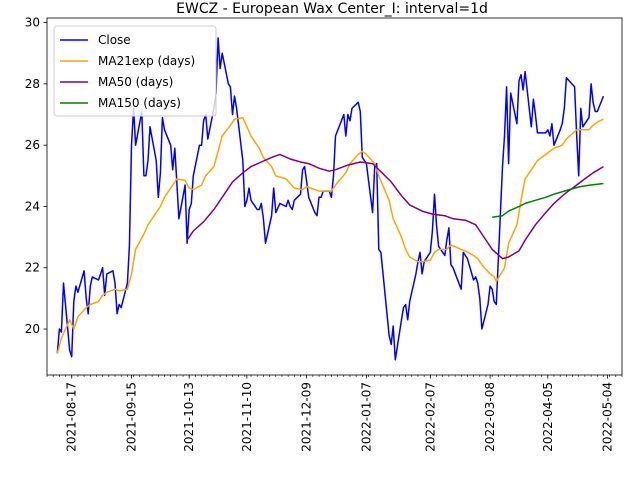 This screenshot has height=480, width=640. Describe the element at coordinates (32, 206) in the screenshot. I see `y-tick-label: 24` at that location.